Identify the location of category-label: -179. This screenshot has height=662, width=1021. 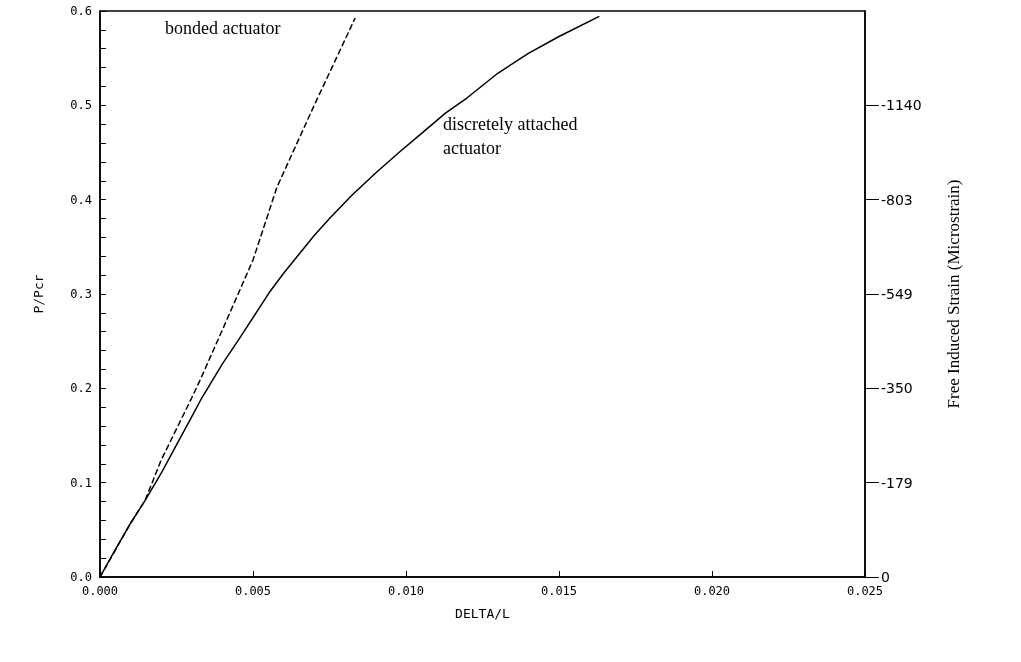
(897, 482).